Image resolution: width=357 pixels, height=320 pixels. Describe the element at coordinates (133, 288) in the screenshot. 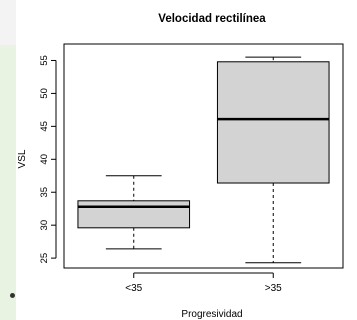

I see `x-tick-label: <35` at that location.